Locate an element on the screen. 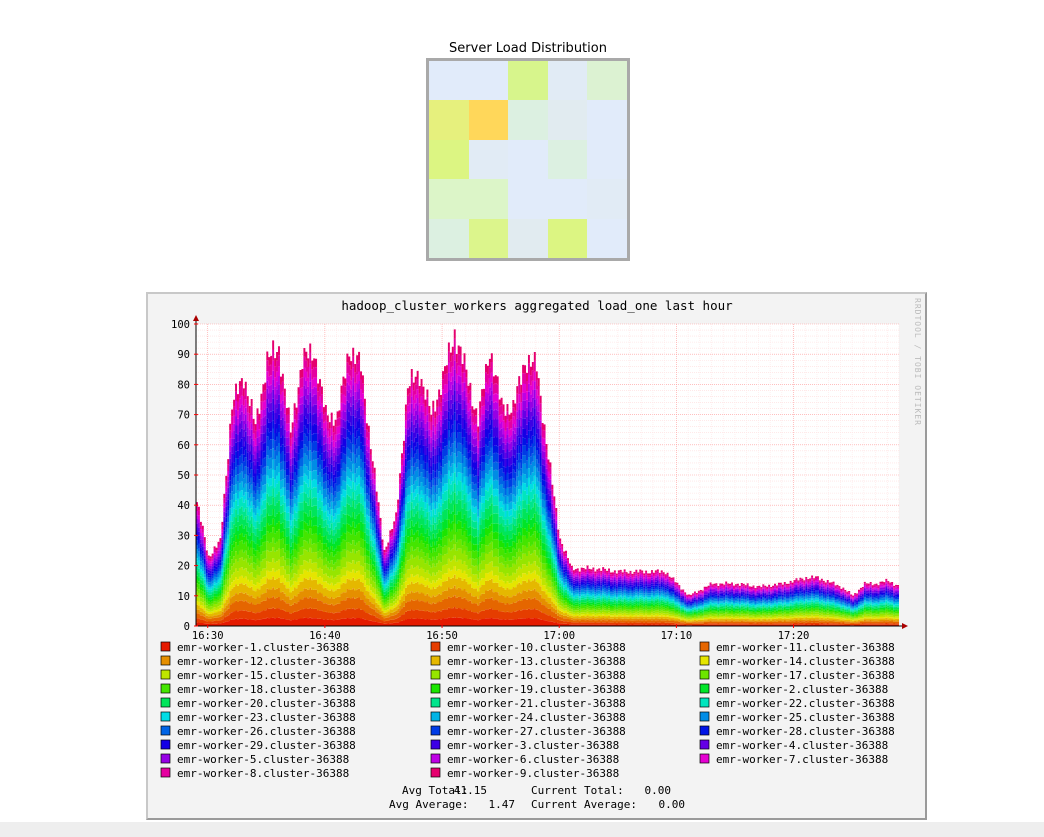 Image resolution: width=1044 pixels, height=837 pixels. legend-item: emr-worker-15.cluster-36388 is located at coordinates (258, 675).